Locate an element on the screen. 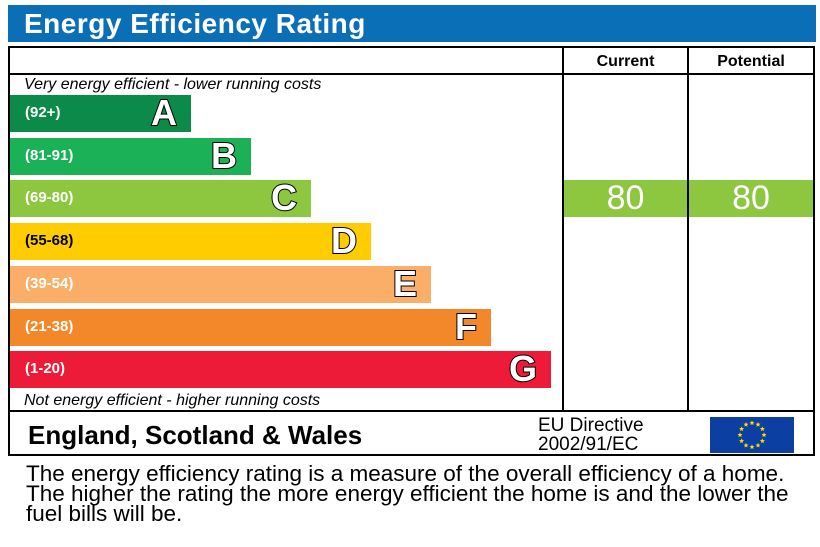 This screenshot has height=547, width=820. header-divider is located at coordinates (411, 74).